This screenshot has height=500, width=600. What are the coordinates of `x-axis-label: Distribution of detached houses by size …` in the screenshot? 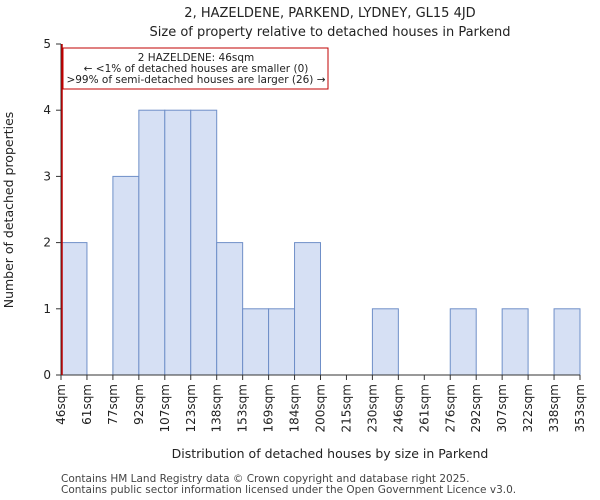 It's located at (330, 453).